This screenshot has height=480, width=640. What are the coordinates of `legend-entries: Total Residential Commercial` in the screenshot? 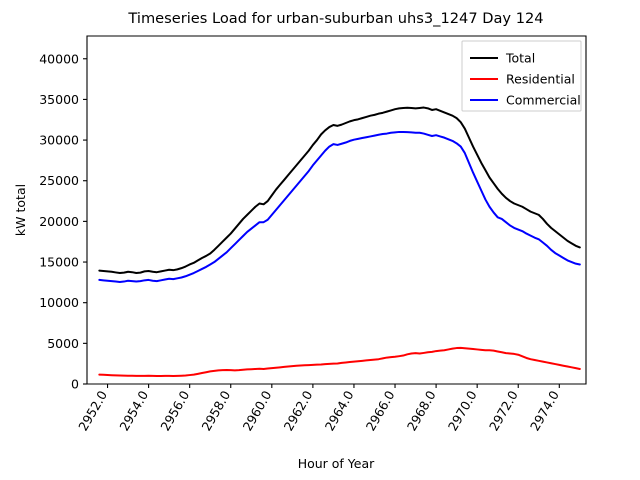 It's located at (525, 79).